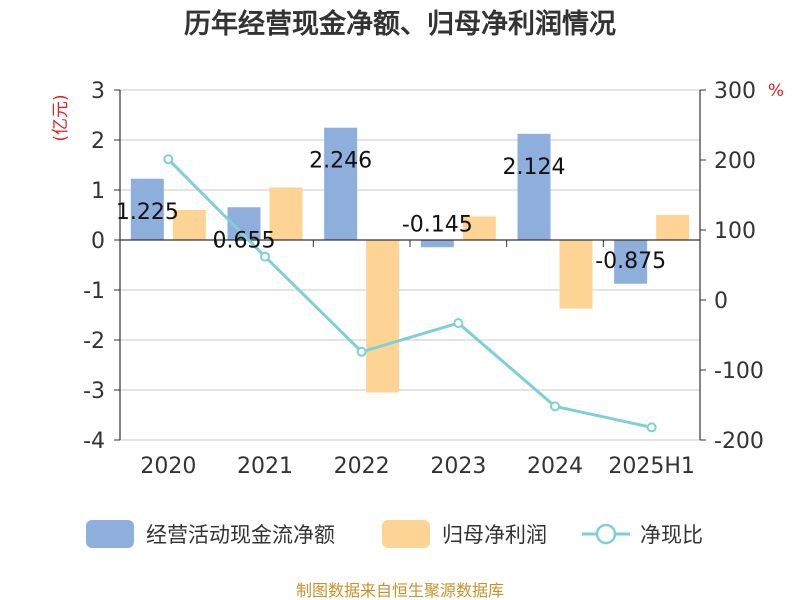 Image resolution: width=800 pixels, height=600 pixels. I want to click on data-labels: 1.225 0.655 2.246 -0.145 2.124 -0.875, so click(391, 211).